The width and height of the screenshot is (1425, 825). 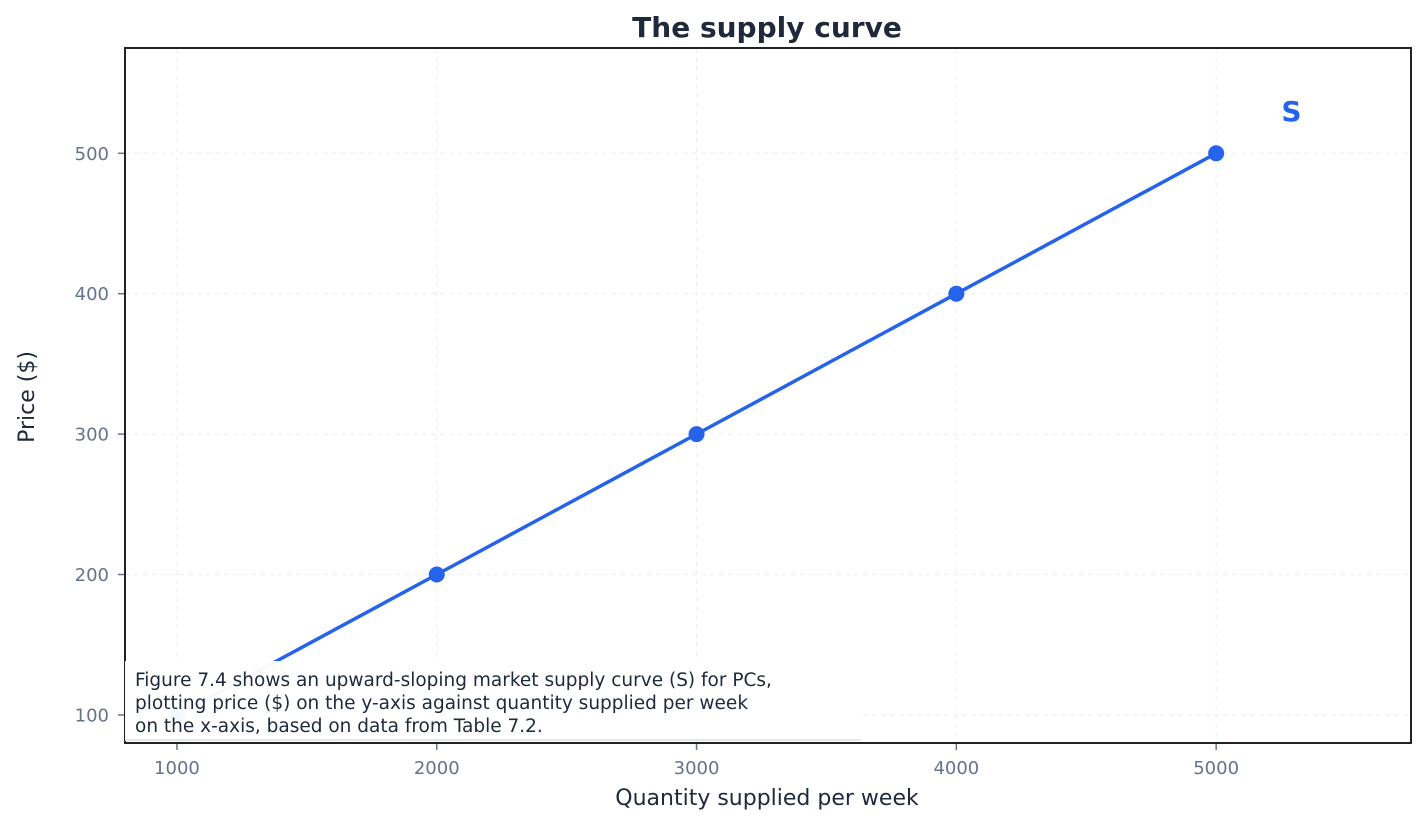 I want to click on y-tick-label: 500, so click(x=92, y=154).